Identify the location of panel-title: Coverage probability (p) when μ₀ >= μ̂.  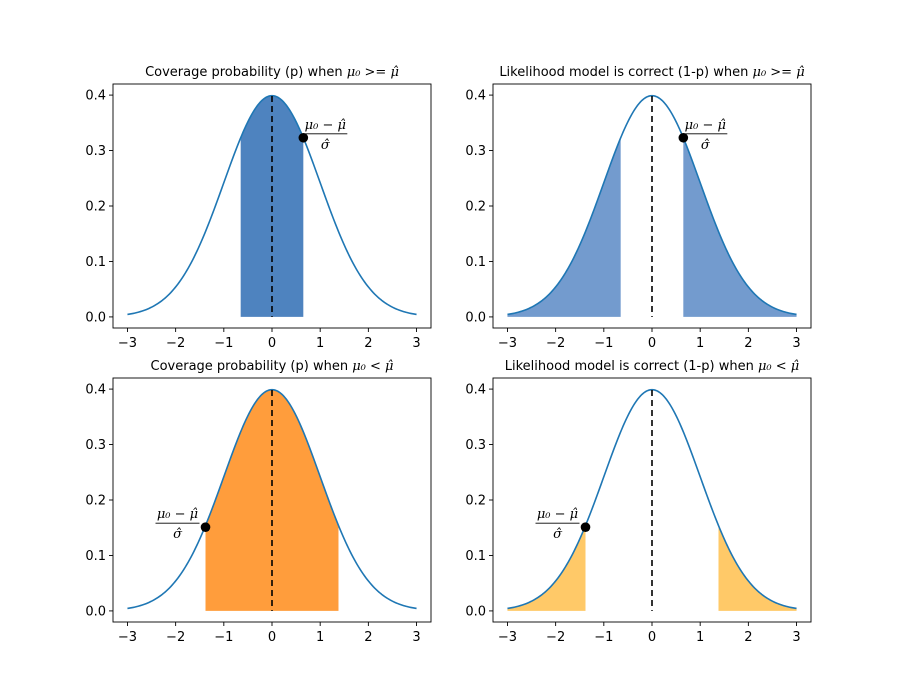
(272, 72).